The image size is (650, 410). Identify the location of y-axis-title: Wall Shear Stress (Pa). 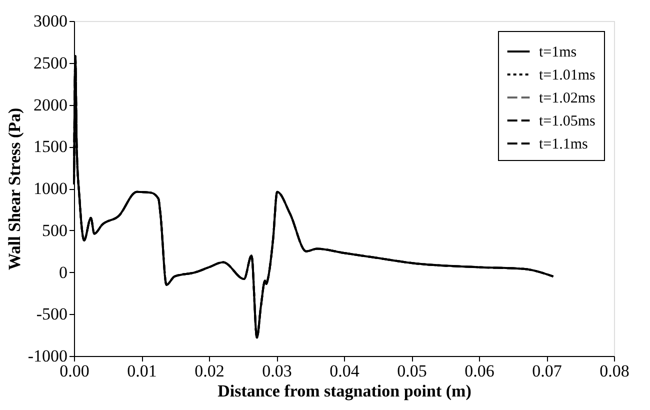
(14, 189).